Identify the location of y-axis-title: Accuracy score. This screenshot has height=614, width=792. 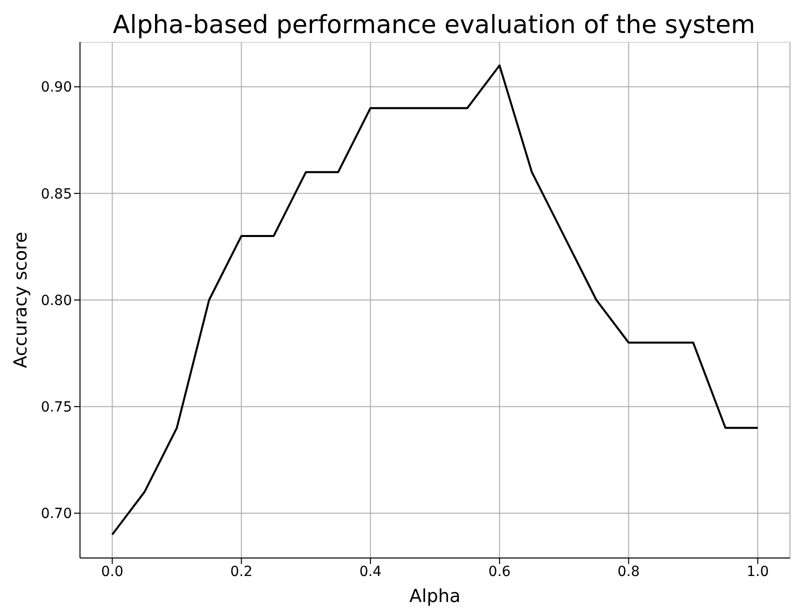
(21, 300).